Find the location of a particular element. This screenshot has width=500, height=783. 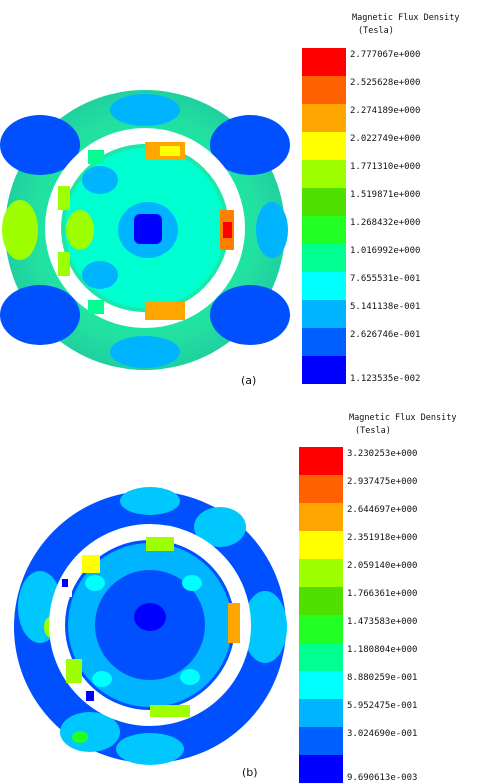

magnet-left-top is located at coordinates (64, 198).